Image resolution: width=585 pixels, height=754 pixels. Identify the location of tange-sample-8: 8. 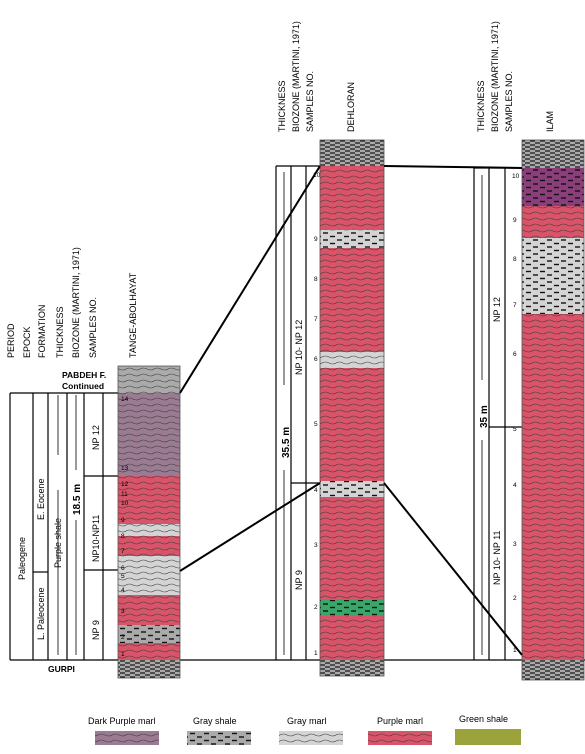
(123, 536).